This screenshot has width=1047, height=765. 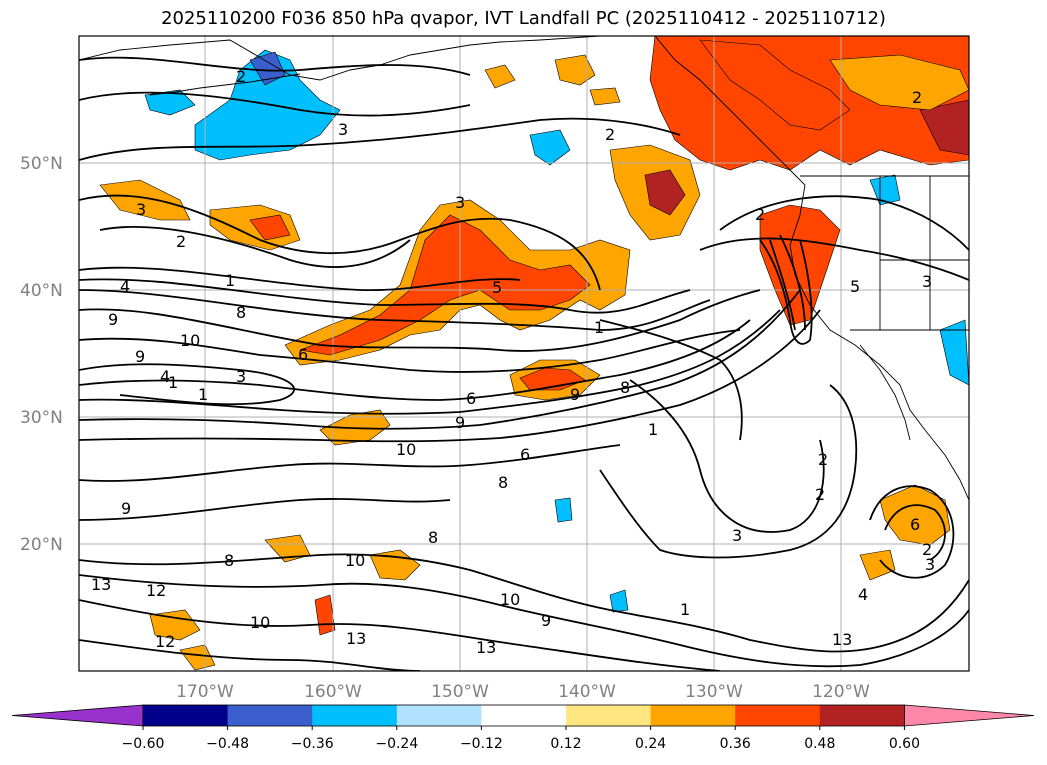 I want to click on colorbar-tick-label: 0.36, so click(x=735, y=744).